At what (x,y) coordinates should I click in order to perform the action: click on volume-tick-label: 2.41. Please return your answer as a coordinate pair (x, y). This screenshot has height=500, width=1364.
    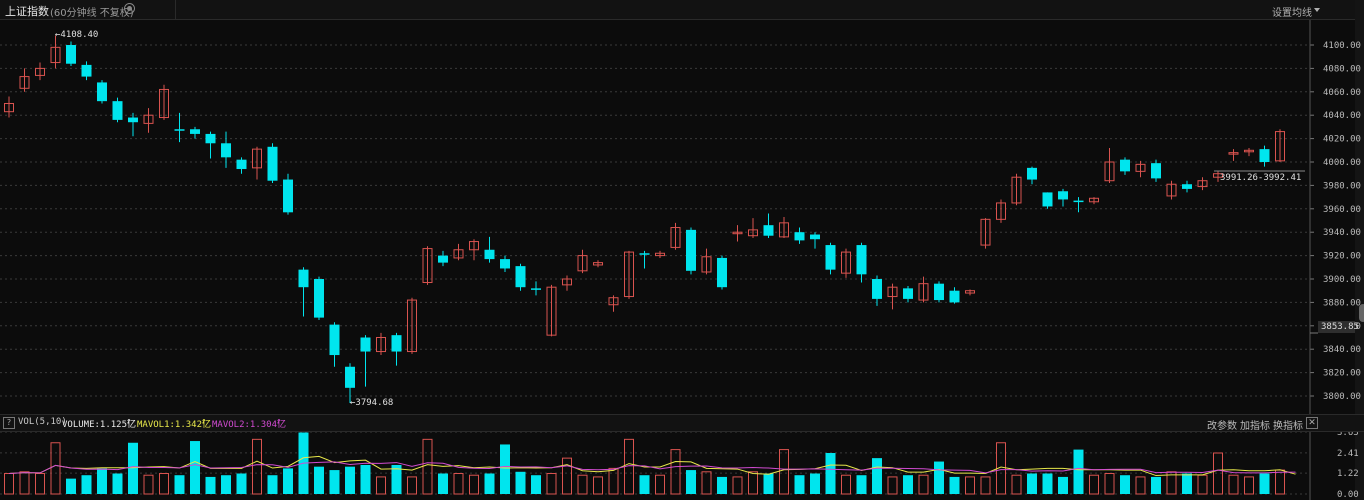
    Looking at the image, I should click on (1348, 454).